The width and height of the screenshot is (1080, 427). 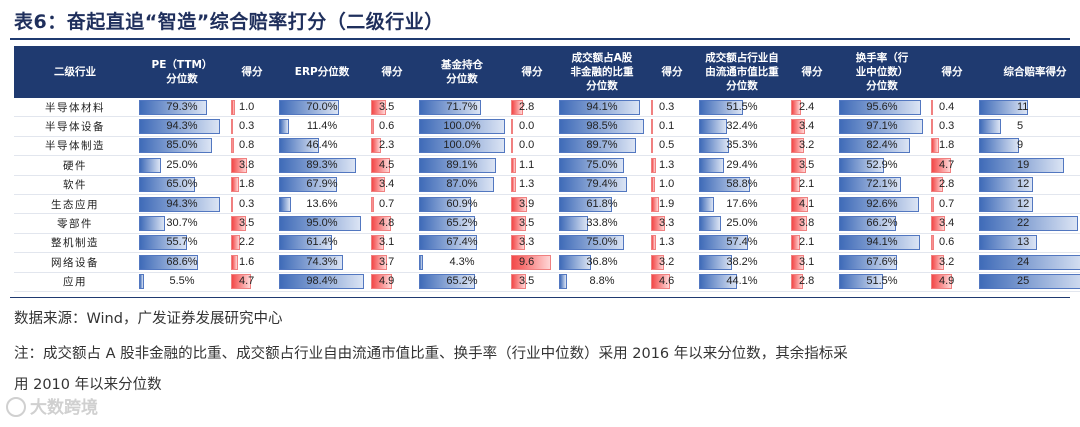 I want to click on fund-score-cell: 0.0, so click(x=532, y=126).